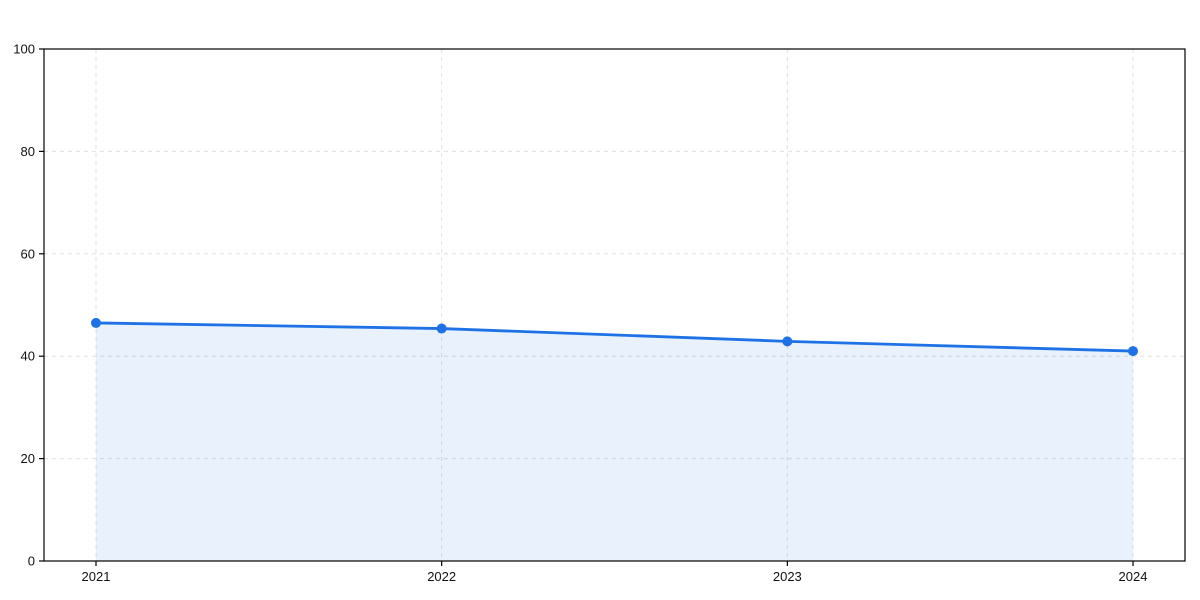 The width and height of the screenshot is (1200, 600). What do you see at coordinates (28, 356) in the screenshot?
I see `y-tick-label: 40` at bounding box center [28, 356].